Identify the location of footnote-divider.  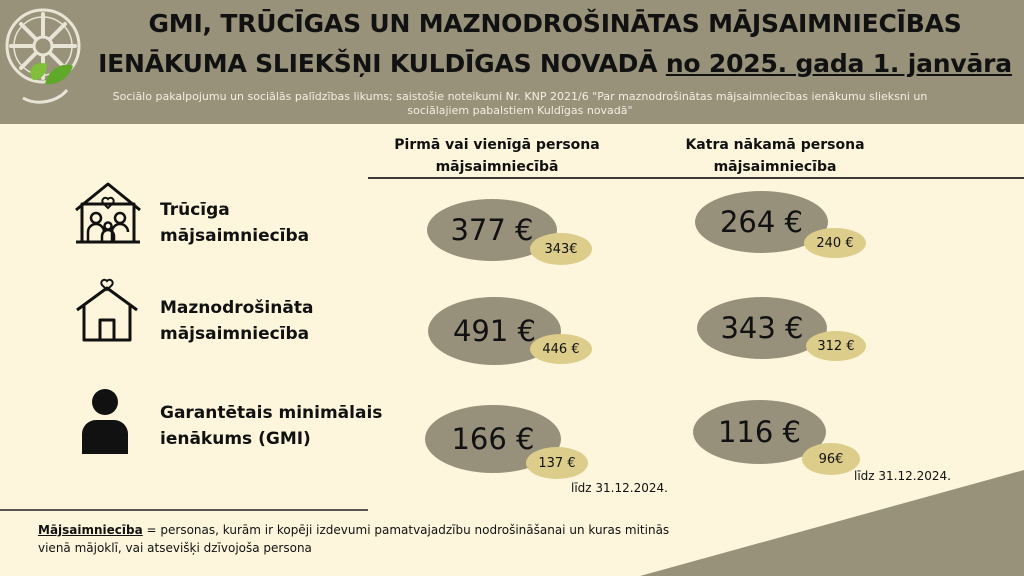
(184, 510).